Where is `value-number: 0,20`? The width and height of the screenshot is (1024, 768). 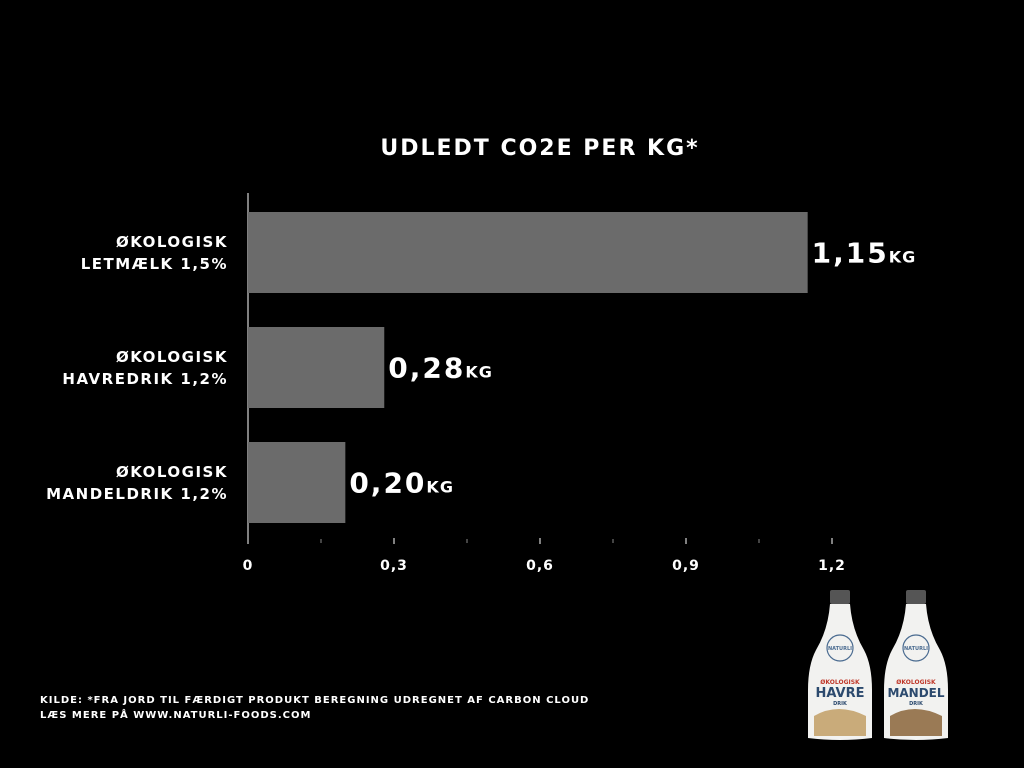 value-number: 0,20 is located at coordinates (387, 483).